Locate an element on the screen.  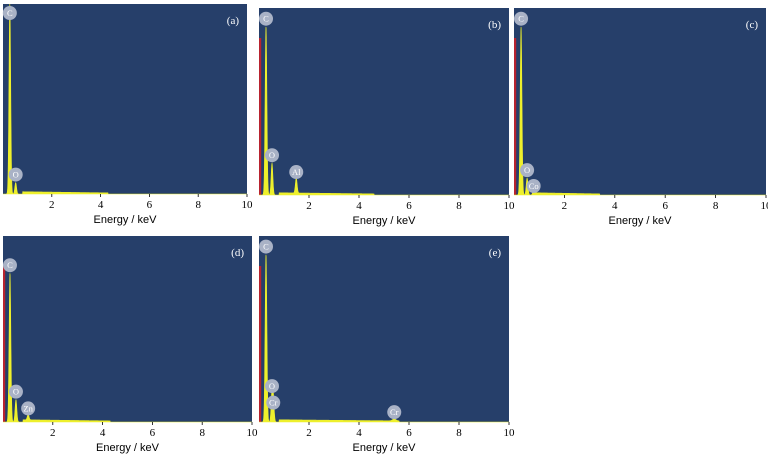
panel-label: (e) is located at coordinates (495, 253).